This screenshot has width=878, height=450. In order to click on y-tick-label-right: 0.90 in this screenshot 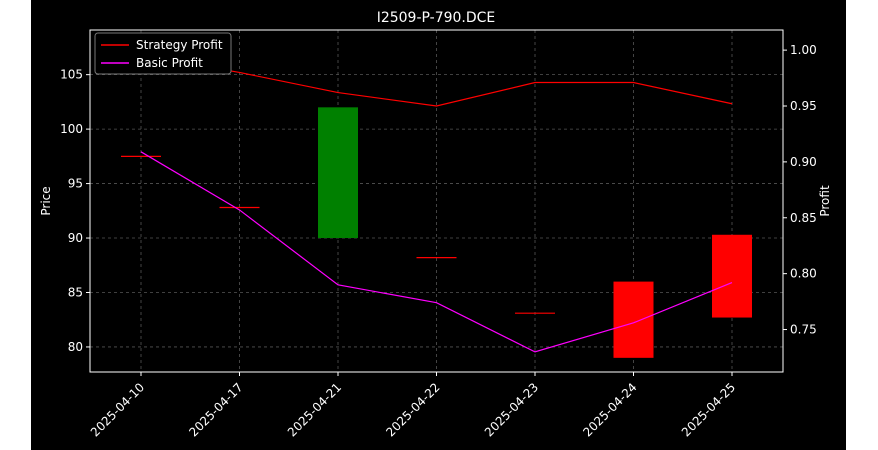, I will do `click(803, 162)`.